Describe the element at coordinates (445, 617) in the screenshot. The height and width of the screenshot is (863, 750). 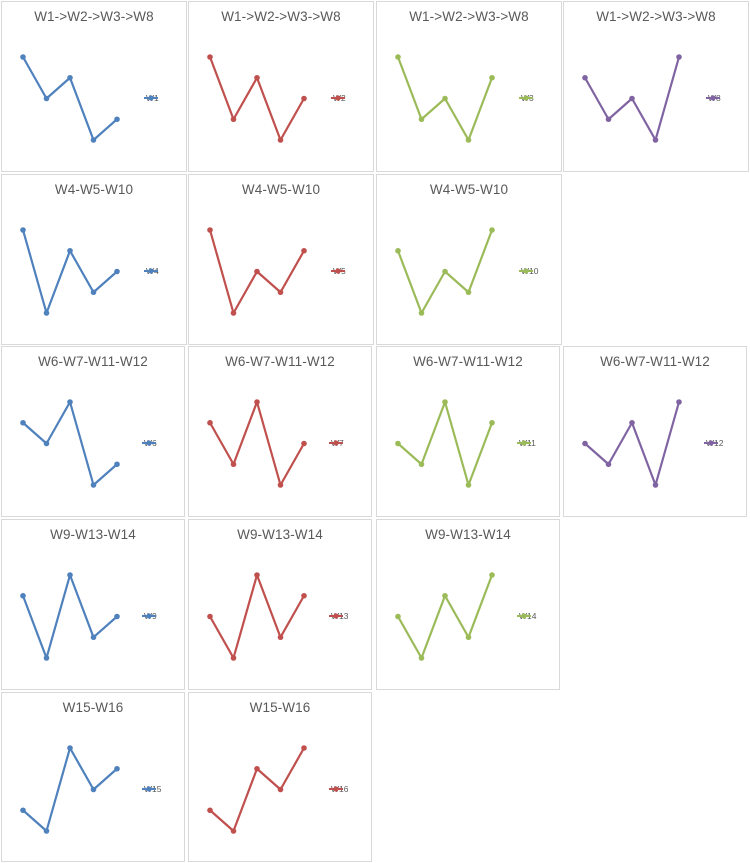
I see `series-line` at that location.